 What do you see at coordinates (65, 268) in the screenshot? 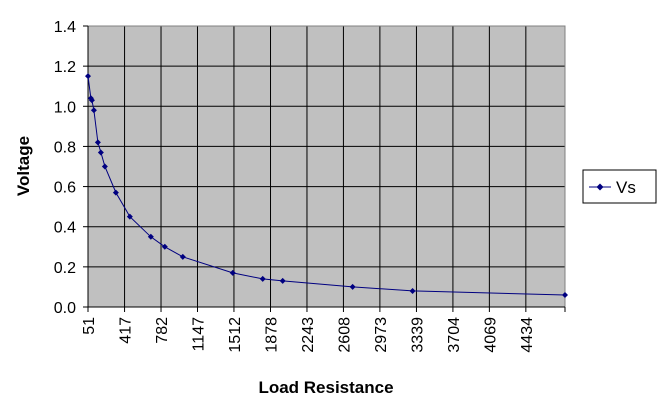
I see `y-tick-label: 0.2` at bounding box center [65, 268].